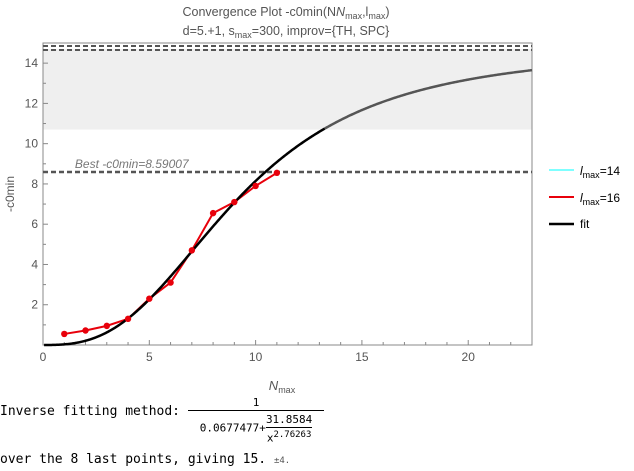 The image size is (634, 471). What do you see at coordinates (287, 89) in the screenshot?
I see `uncertainty-band` at bounding box center [287, 89].